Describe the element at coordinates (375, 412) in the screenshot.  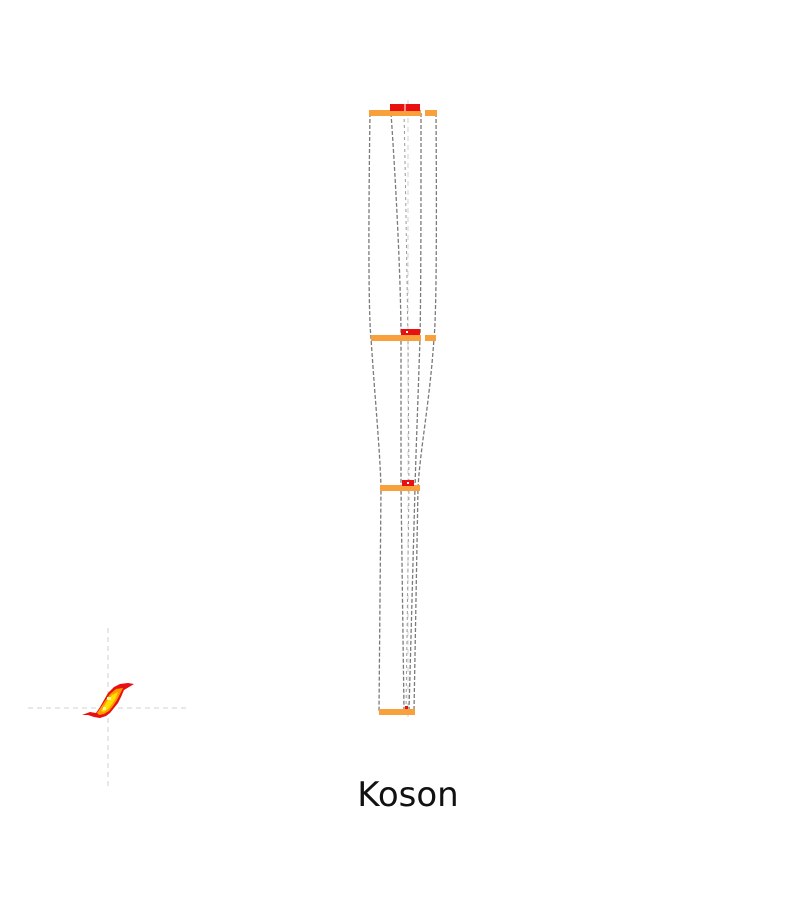
I see `outline-left` at that location.